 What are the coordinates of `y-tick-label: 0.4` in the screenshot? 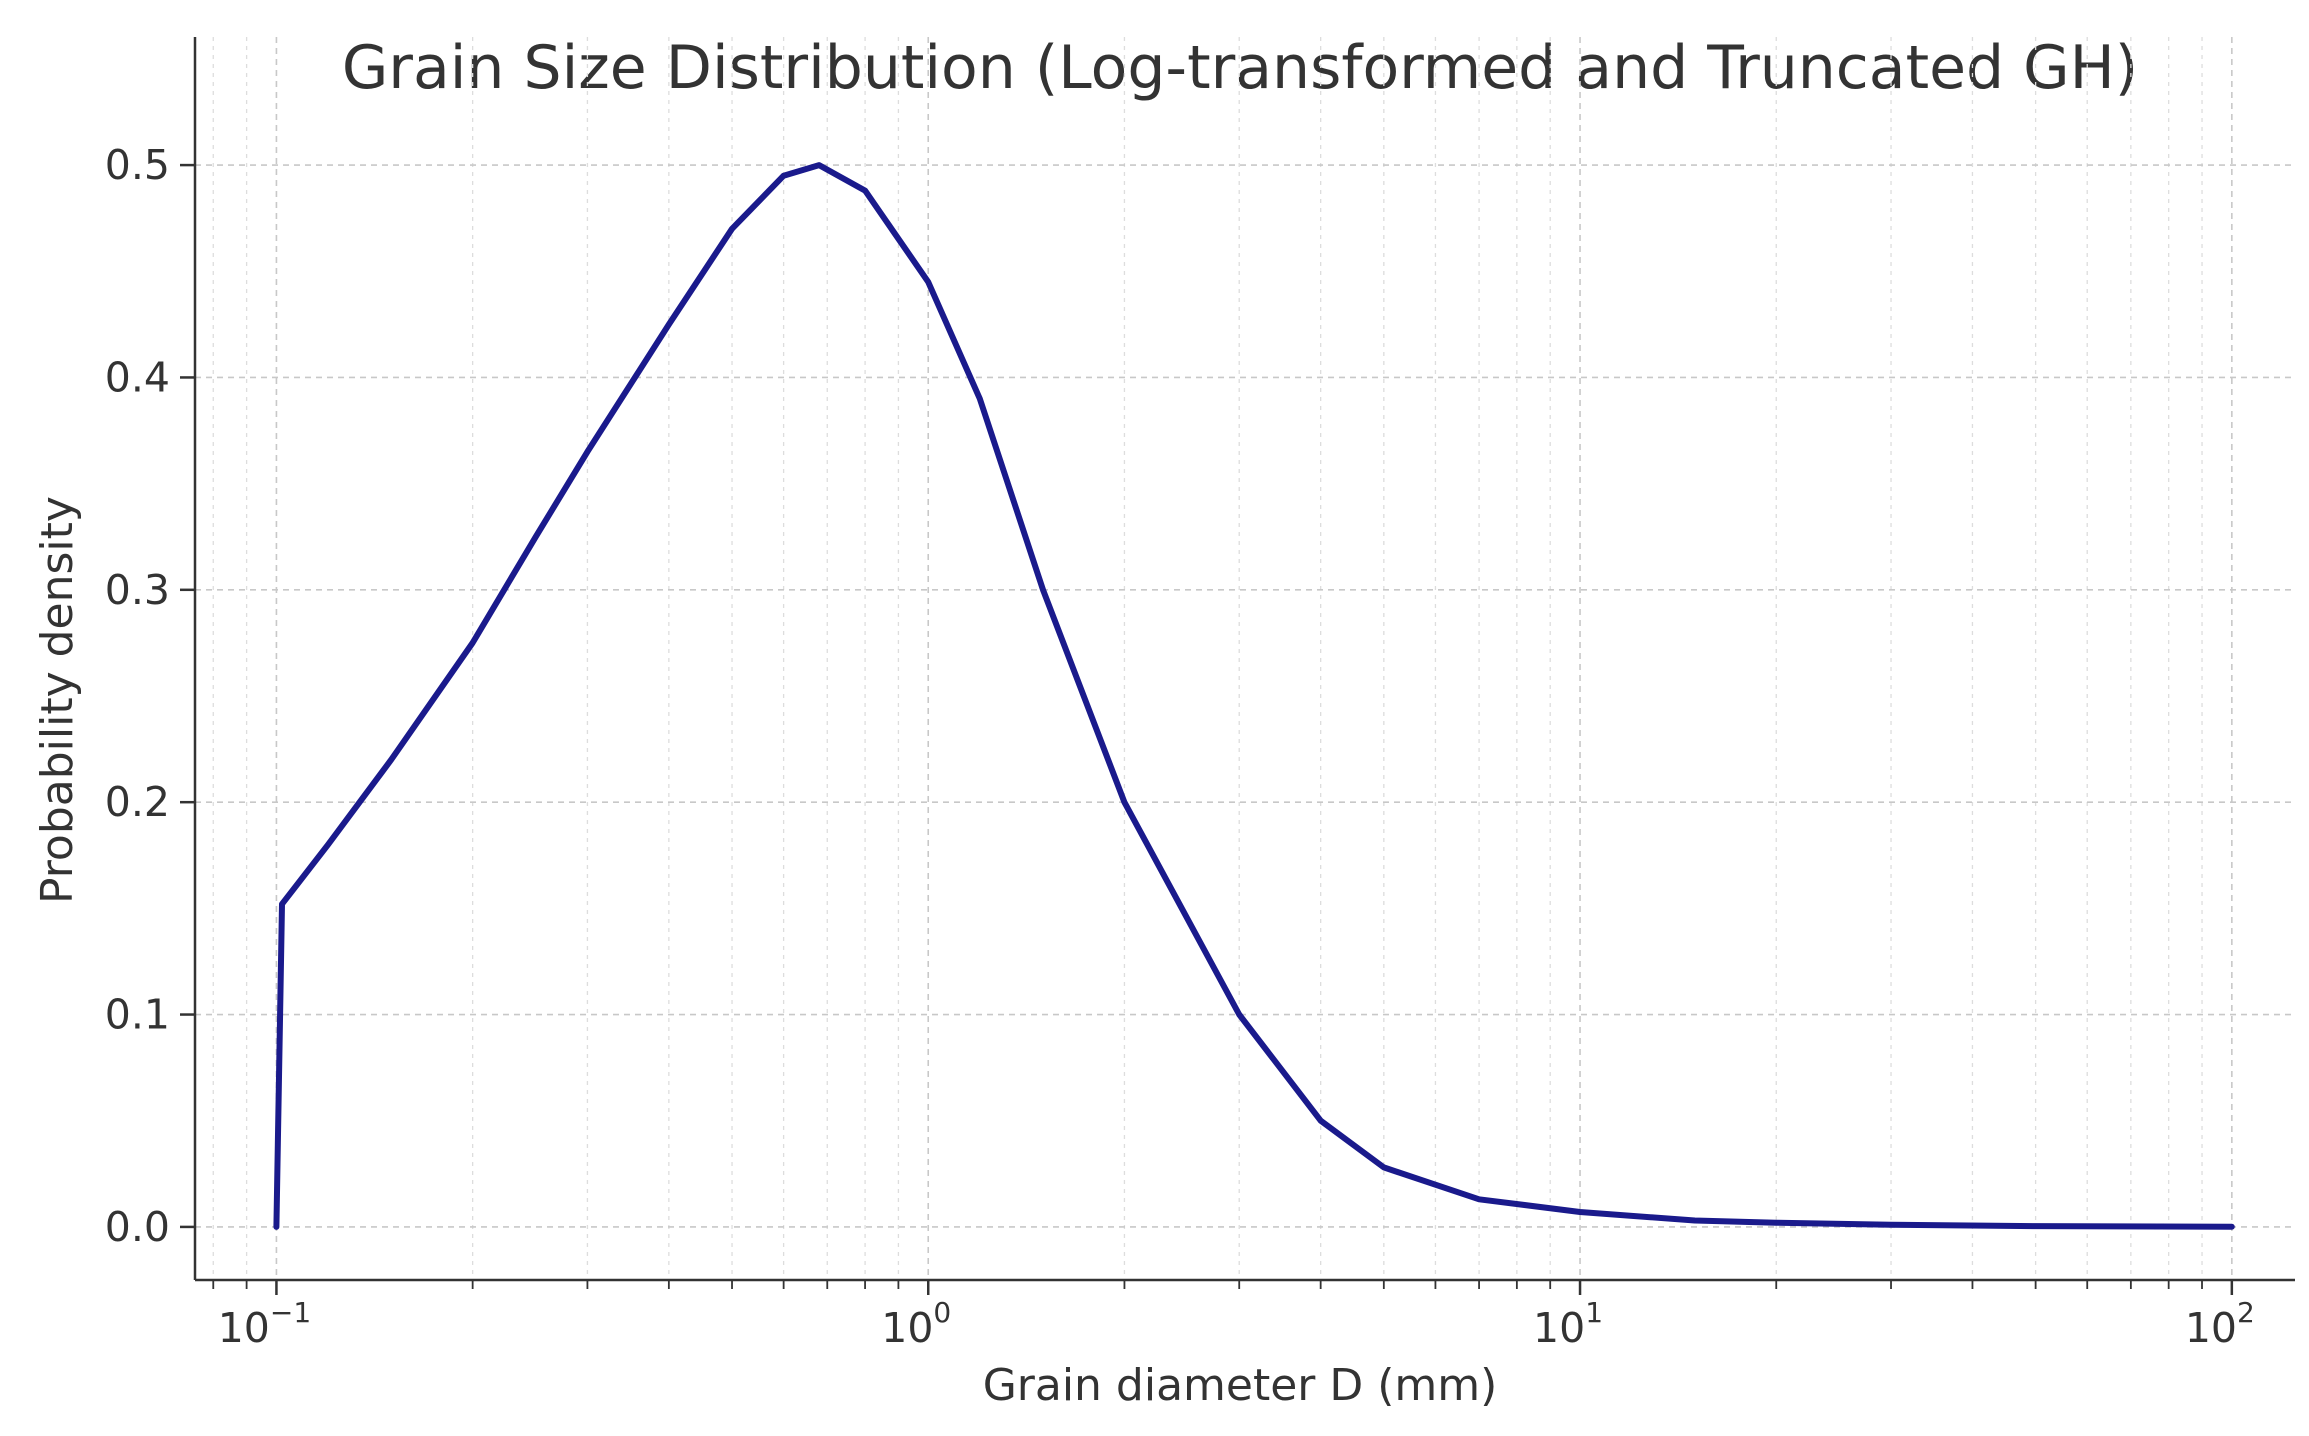 It's located at (137, 377).